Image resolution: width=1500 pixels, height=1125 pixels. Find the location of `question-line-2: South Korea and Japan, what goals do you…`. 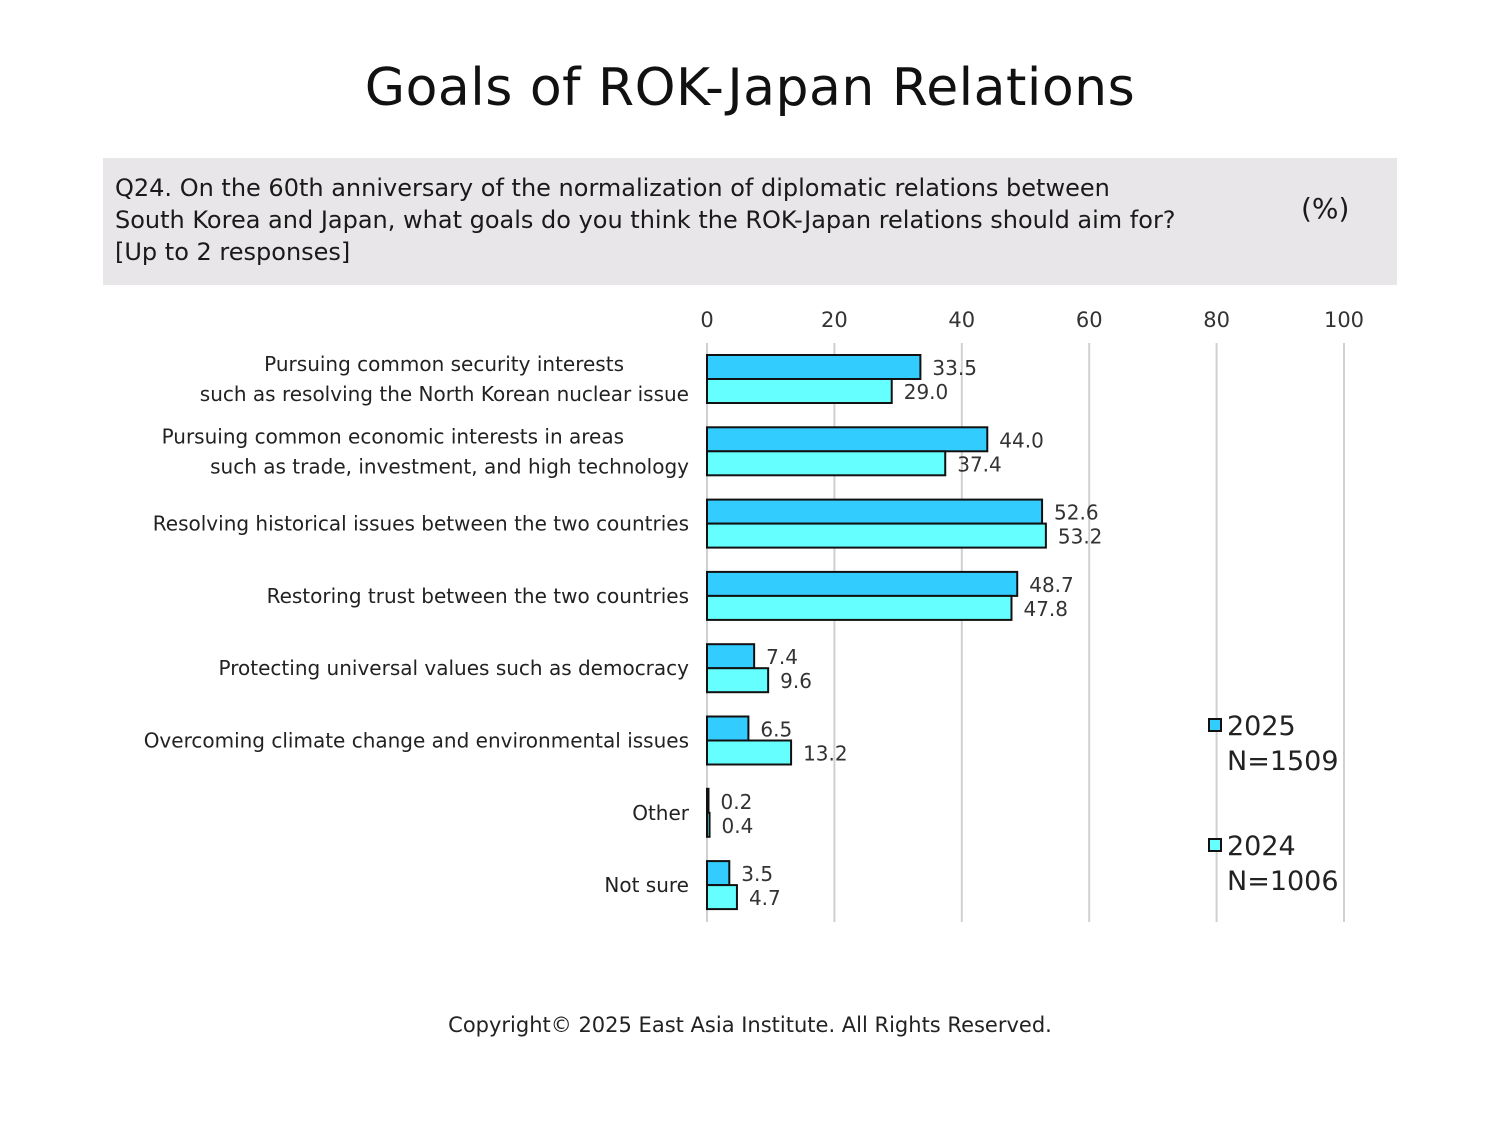

question-line-2: South Korea and Japan, what goals do you… is located at coordinates (645, 220).